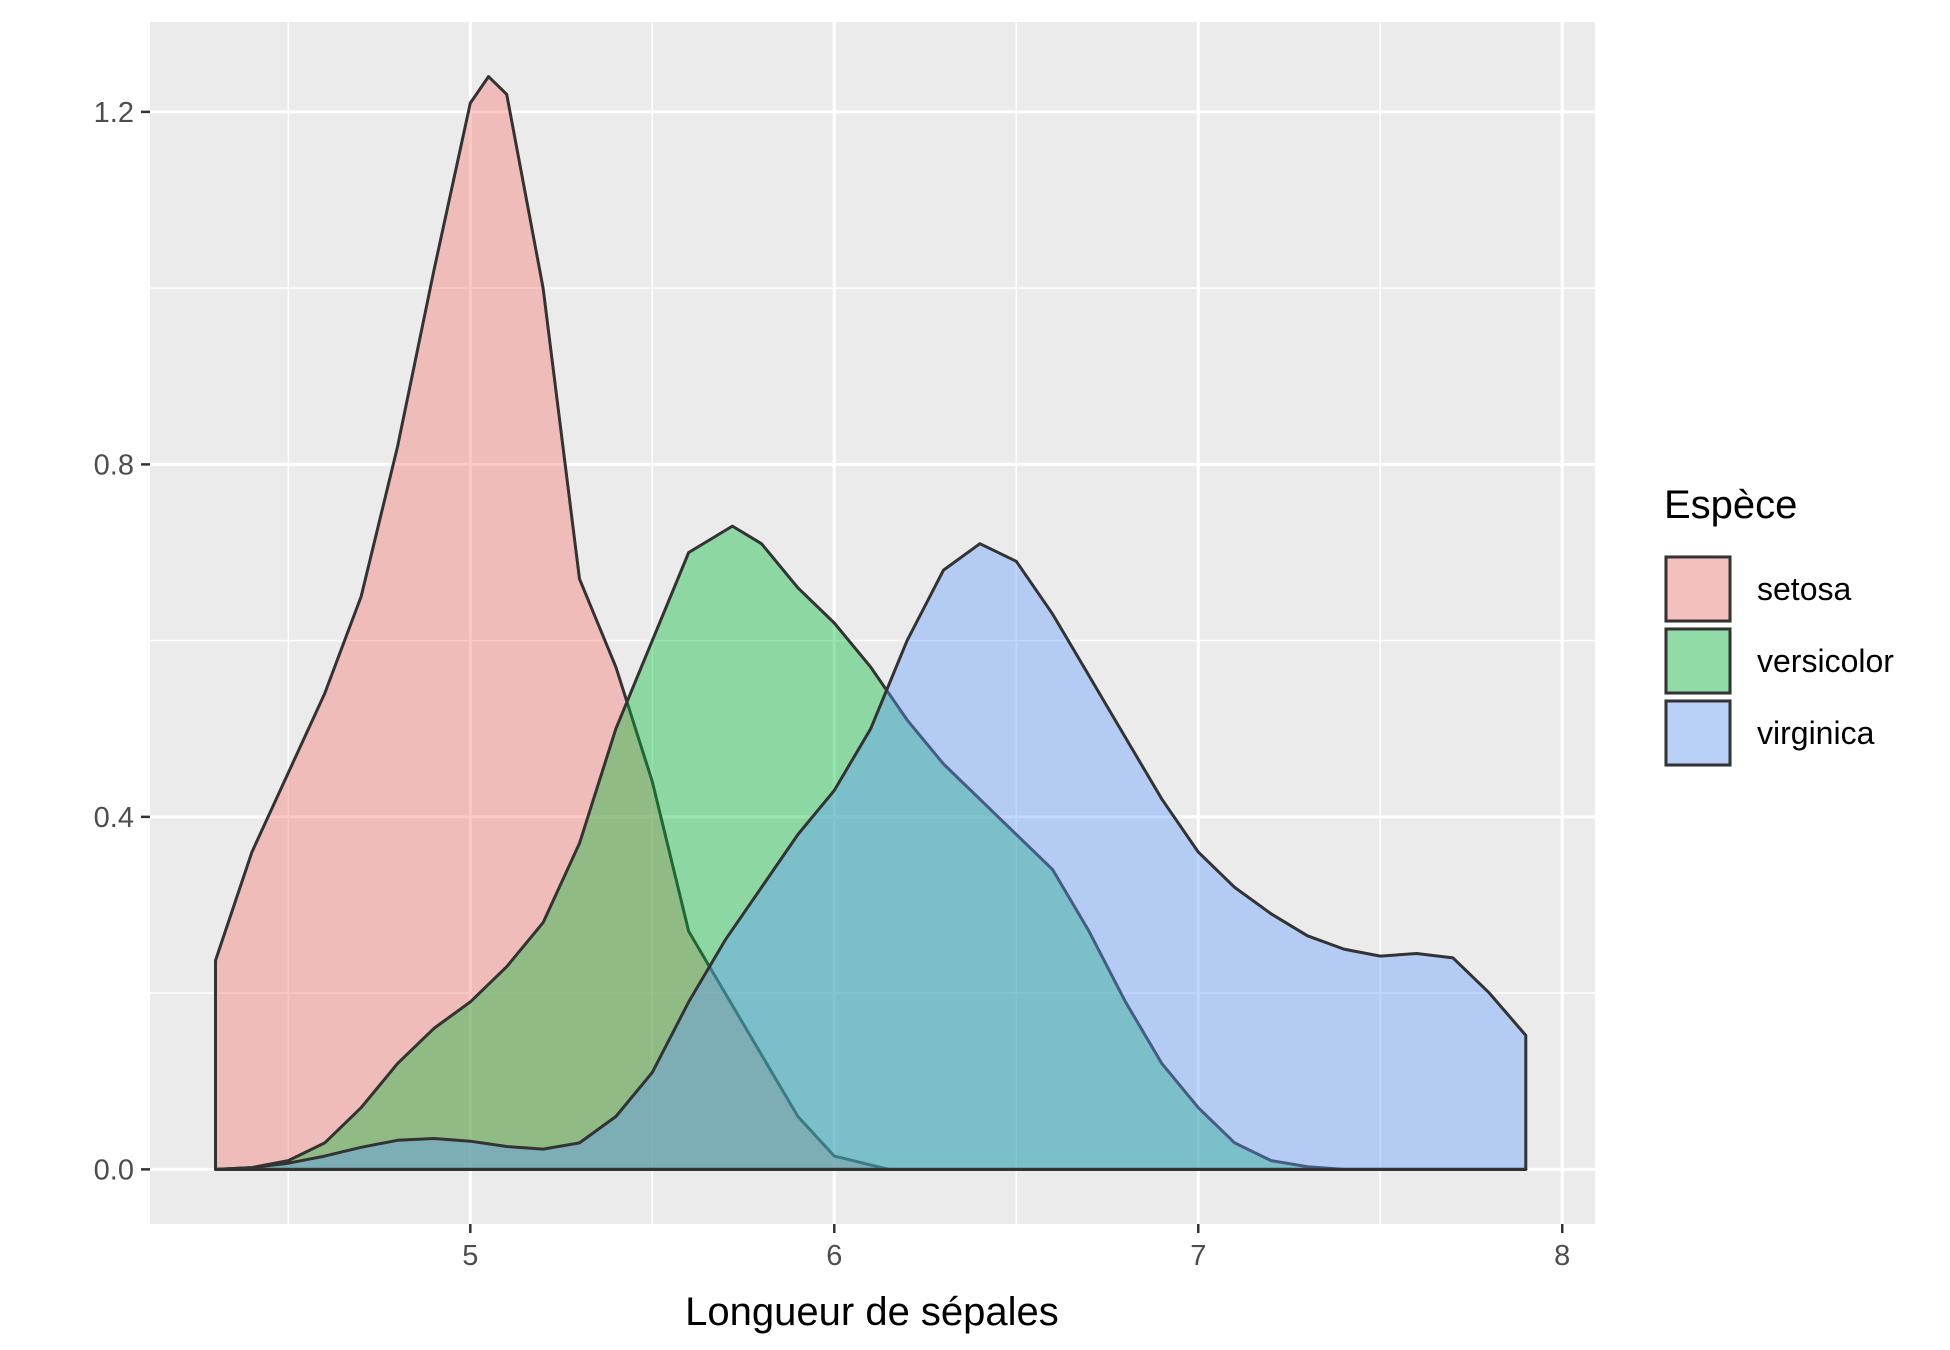 The width and height of the screenshot is (1950, 1350). Describe the element at coordinates (122, 641) in the screenshot. I see `y-axis: 0.0 0.4 0.8 1.2` at that location.